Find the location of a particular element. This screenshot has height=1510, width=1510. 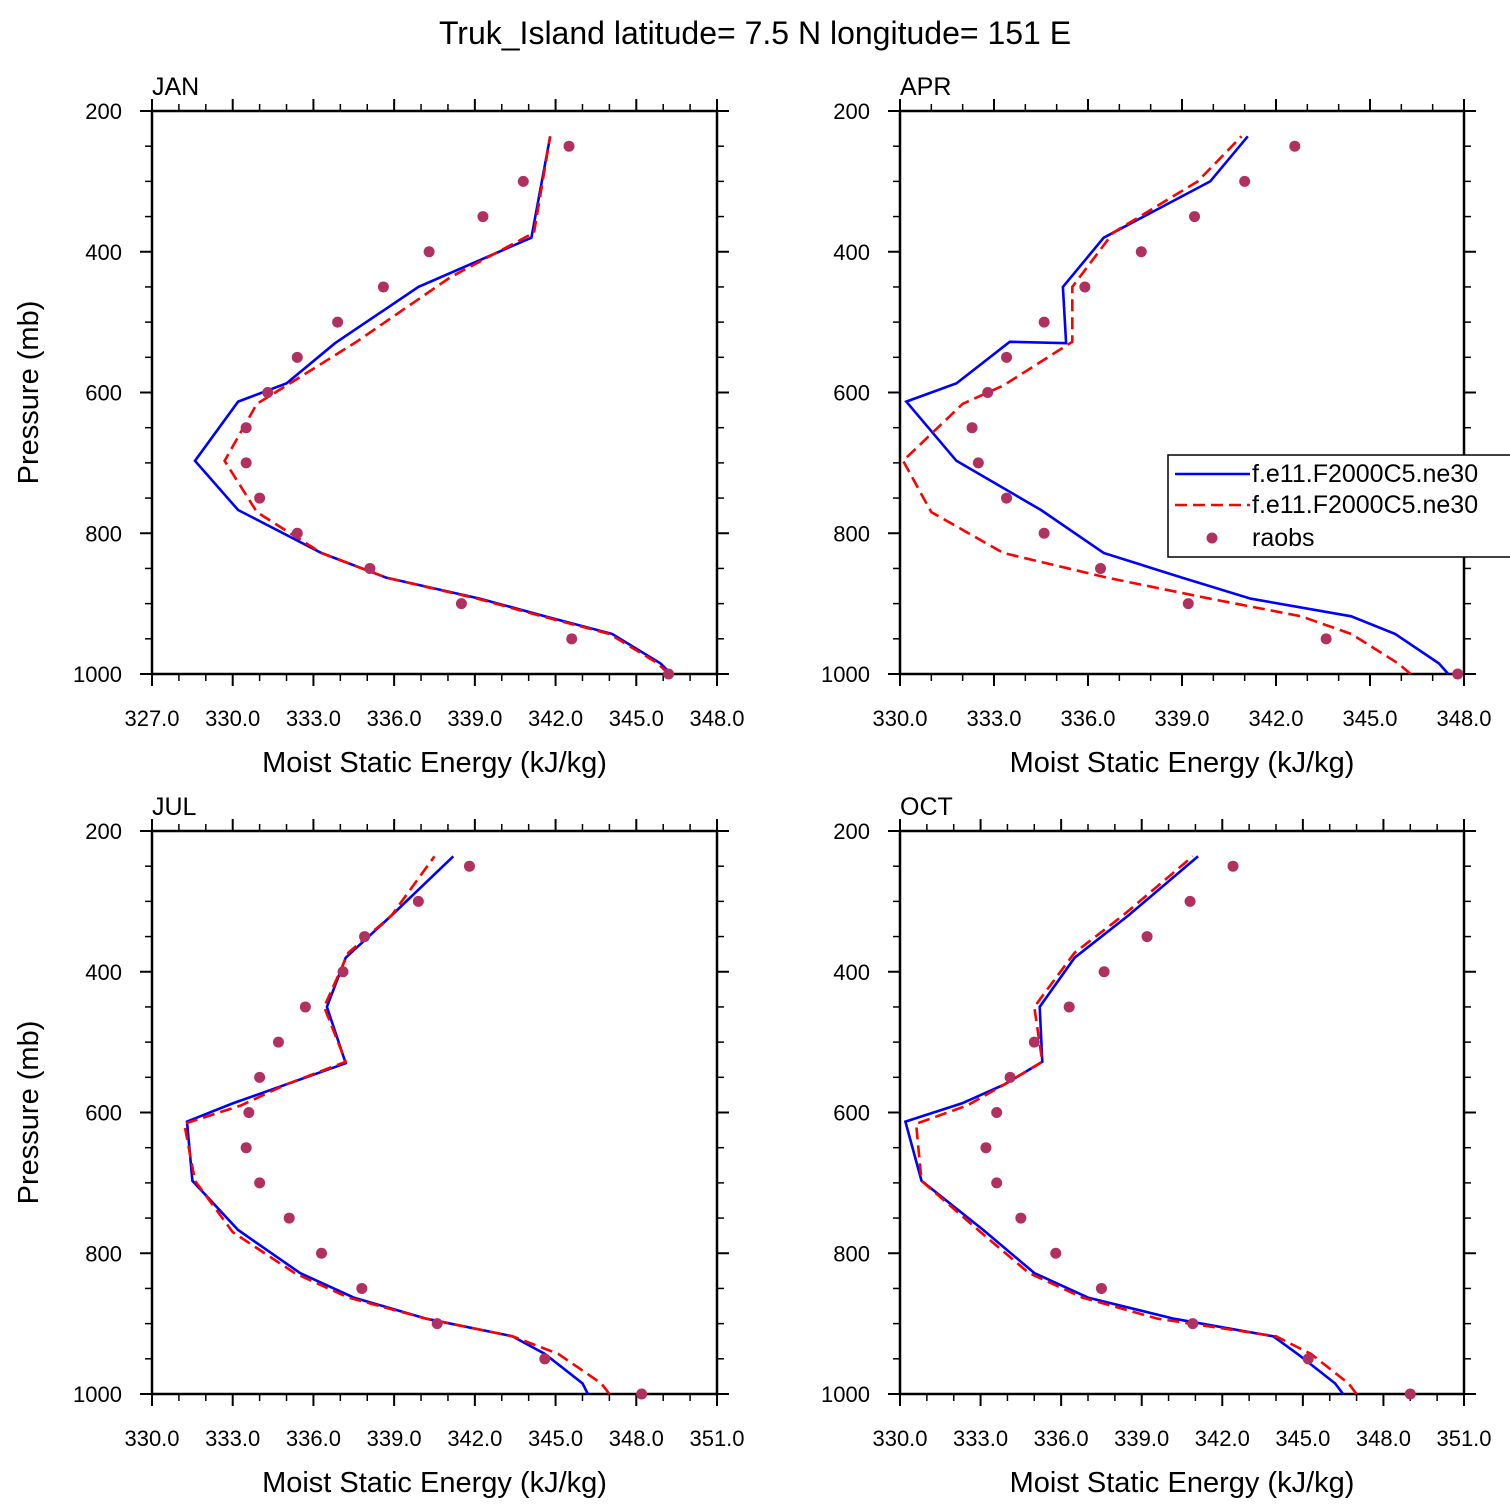

legend-box is located at coordinates (1338, 506).